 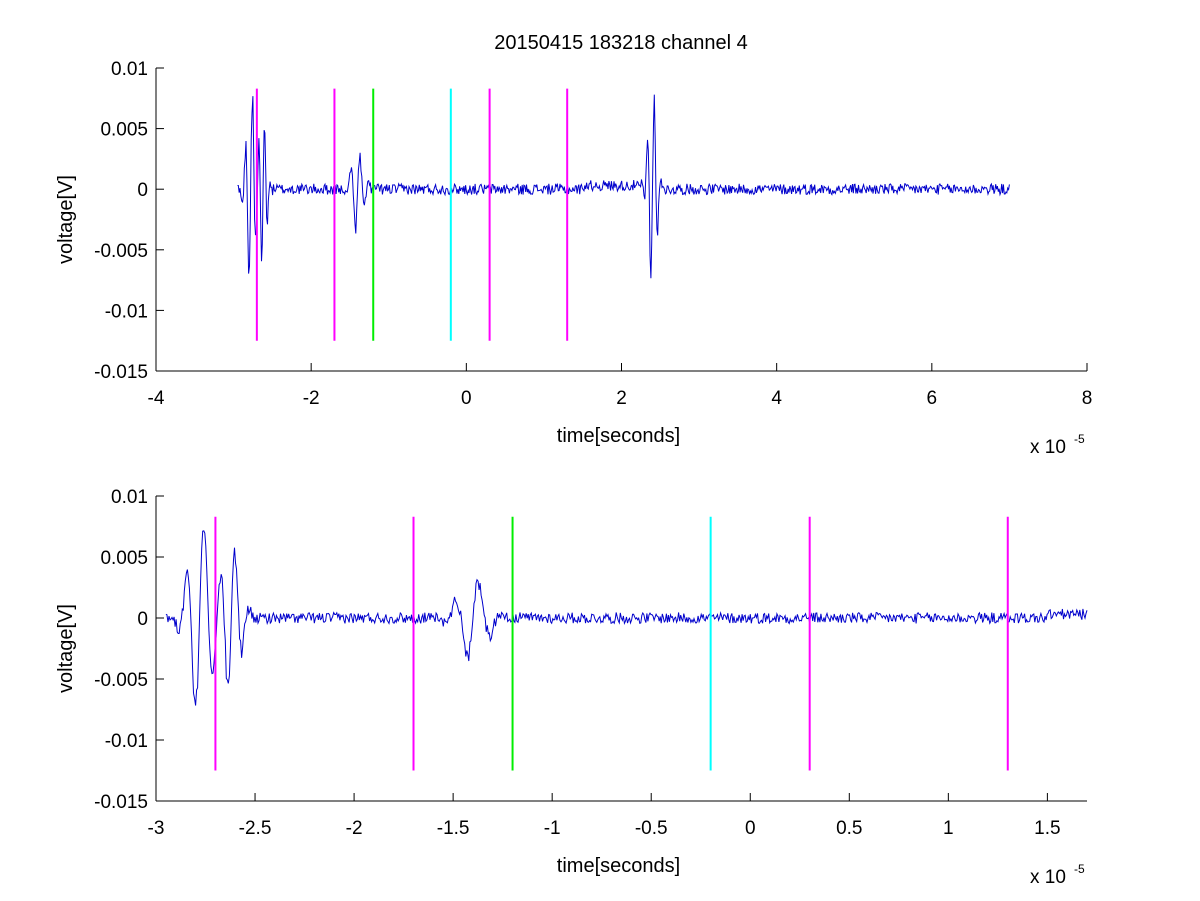 I want to click on x-tick-label: 4, so click(x=776, y=398).